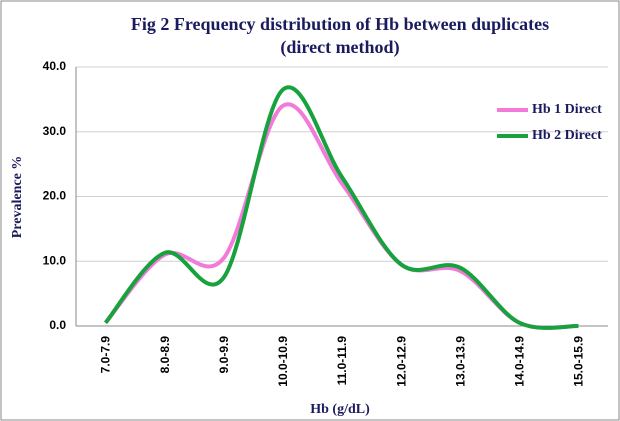  Describe the element at coordinates (283, 361) in the screenshot. I see `x-tick-label: 10.0-10.9` at that location.